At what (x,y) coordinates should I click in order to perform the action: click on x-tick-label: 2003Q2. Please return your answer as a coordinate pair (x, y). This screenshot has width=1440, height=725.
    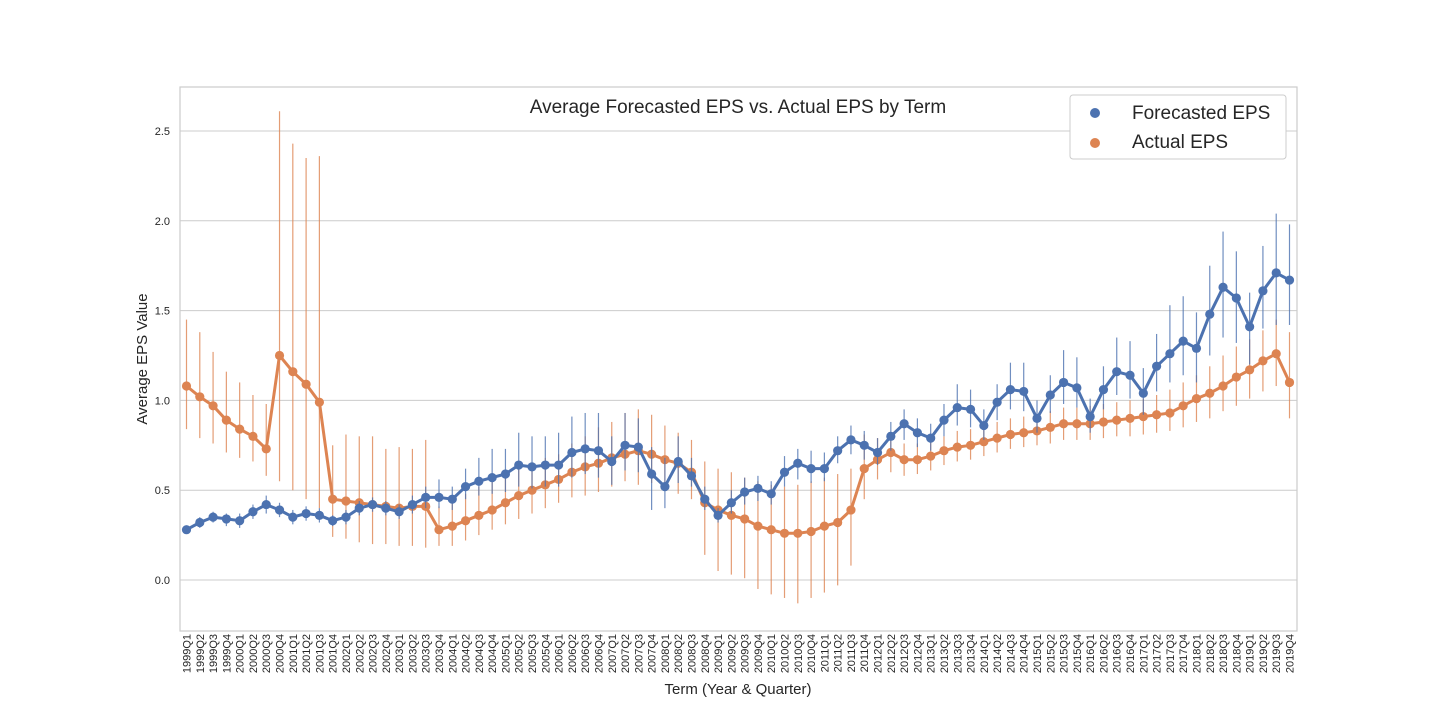
    Looking at the image, I should click on (413, 653).